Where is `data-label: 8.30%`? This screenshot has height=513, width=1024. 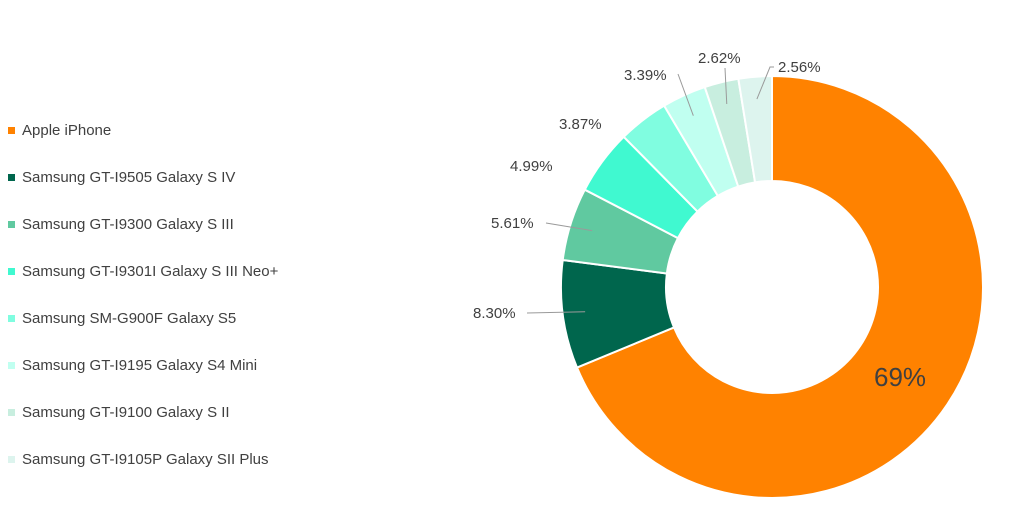
data-label: 8.30% is located at coordinates (494, 313).